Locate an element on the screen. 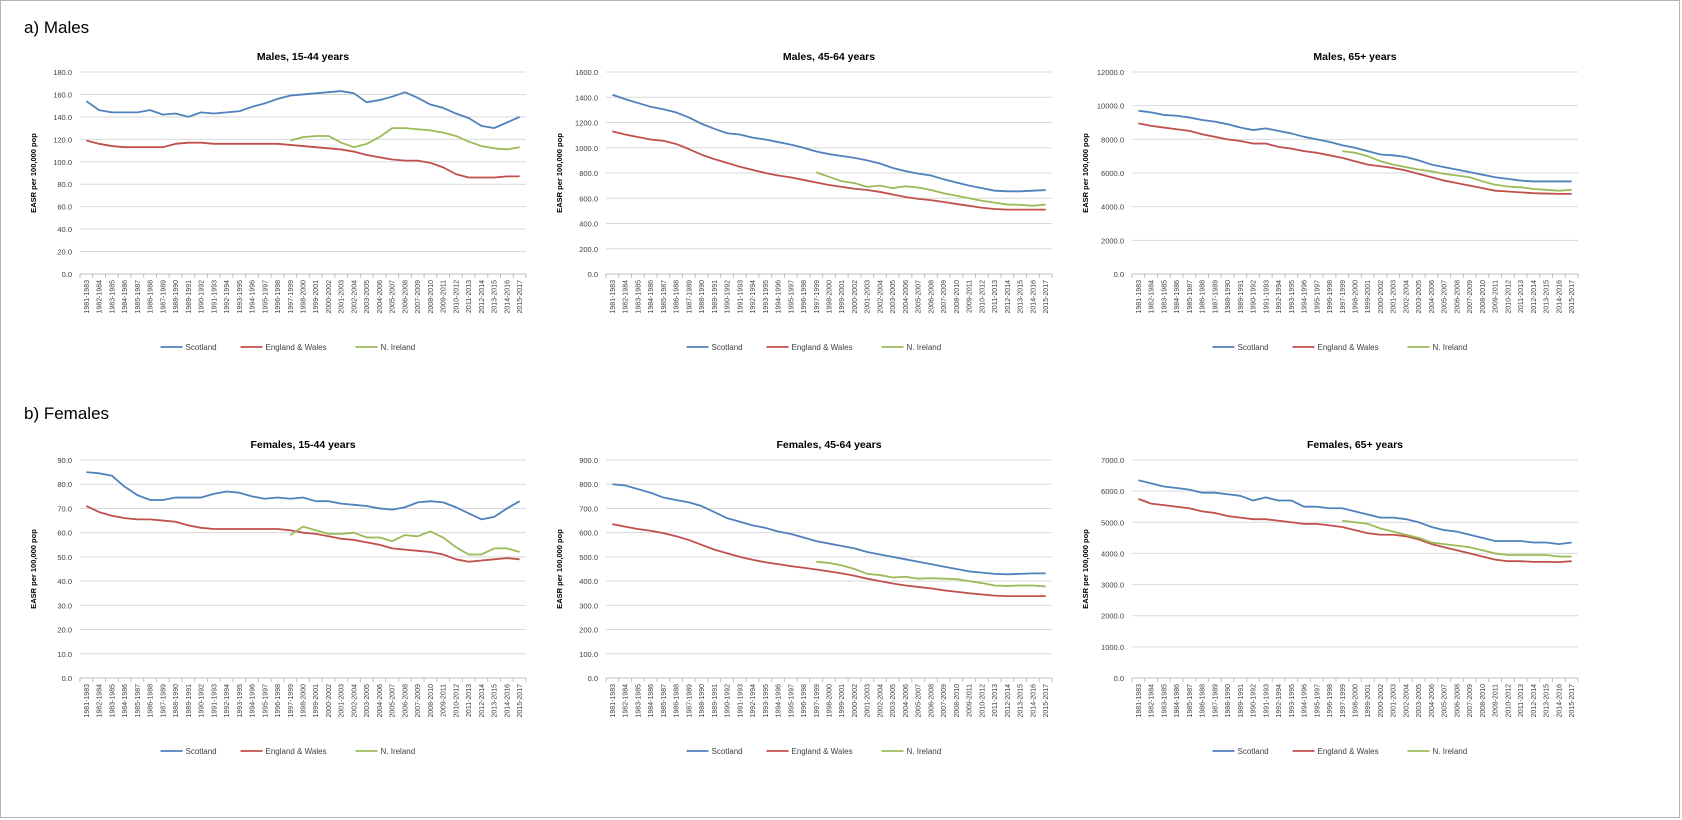 The image size is (1682, 820). y-tick-label: 0.0 is located at coordinates (67, 274).